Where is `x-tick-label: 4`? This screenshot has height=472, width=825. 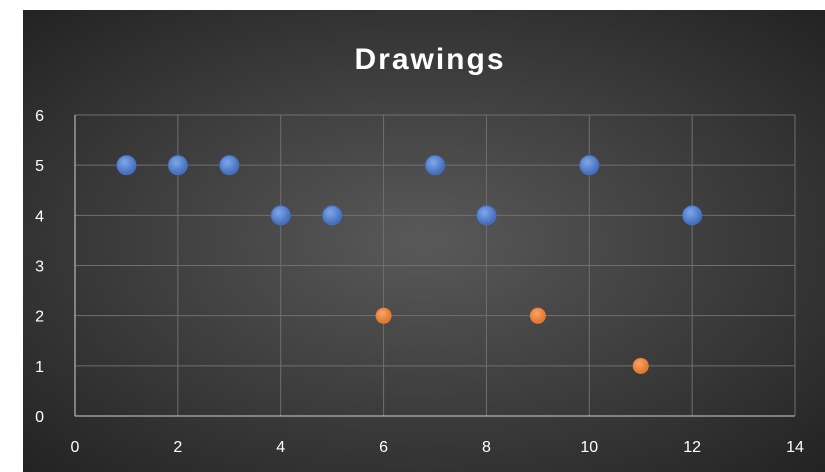
x-tick-label: 4 is located at coordinates (280, 447).